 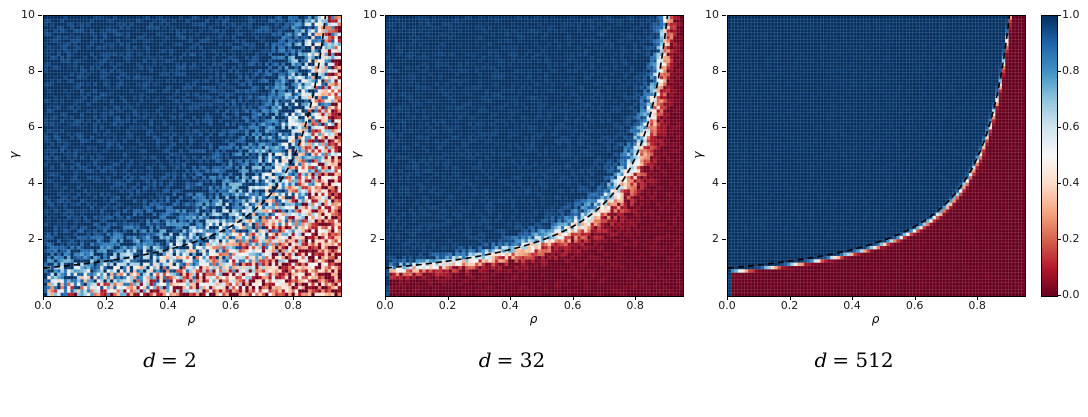 I want to click on caption-value: = 512, so click(x=863, y=360).